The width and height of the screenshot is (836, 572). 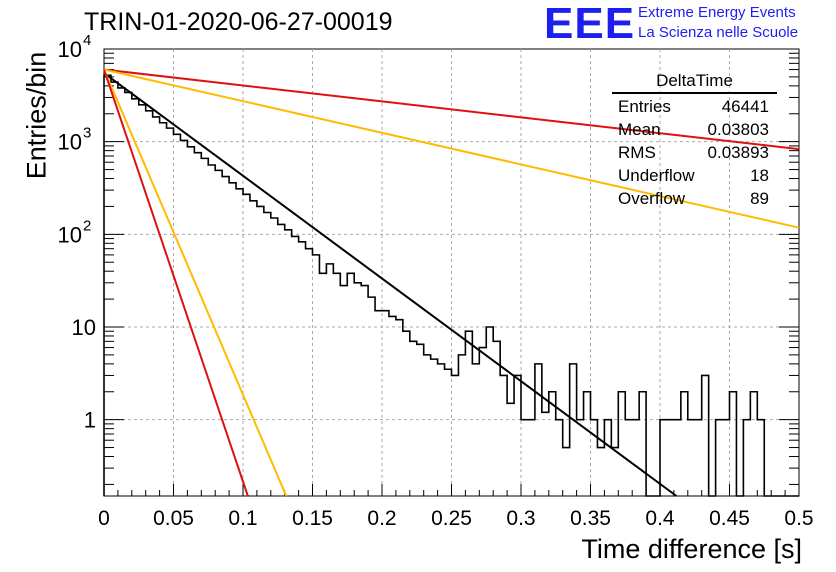 I want to click on stats-row: Overflow 89, so click(x=694, y=198).